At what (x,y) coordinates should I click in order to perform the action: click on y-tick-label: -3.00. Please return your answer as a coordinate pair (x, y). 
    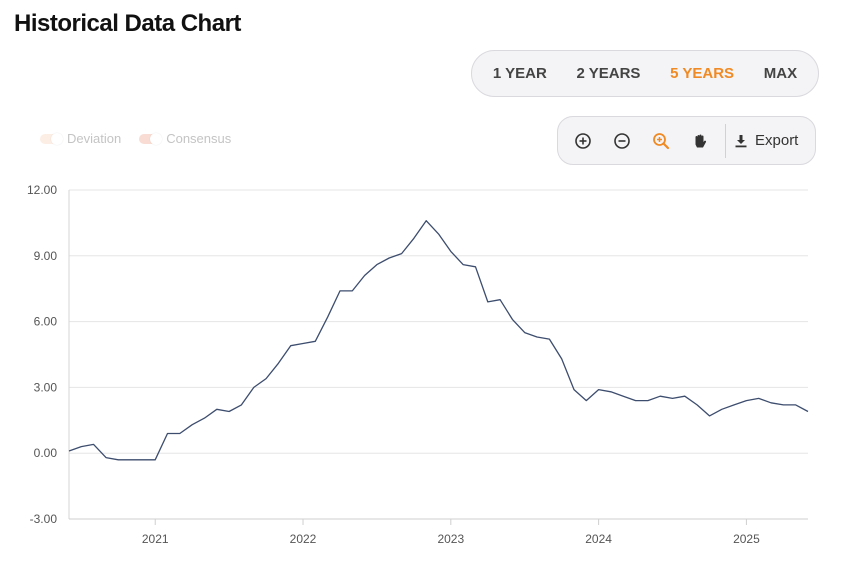
    Looking at the image, I should click on (44, 519).